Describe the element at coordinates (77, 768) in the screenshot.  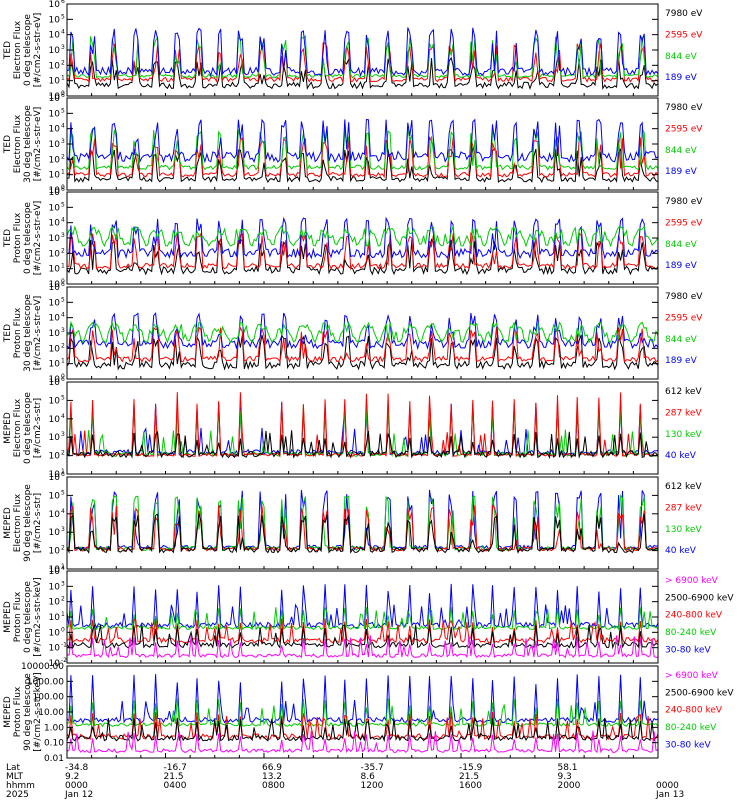
I see `x-tick-label: -34.8` at that location.